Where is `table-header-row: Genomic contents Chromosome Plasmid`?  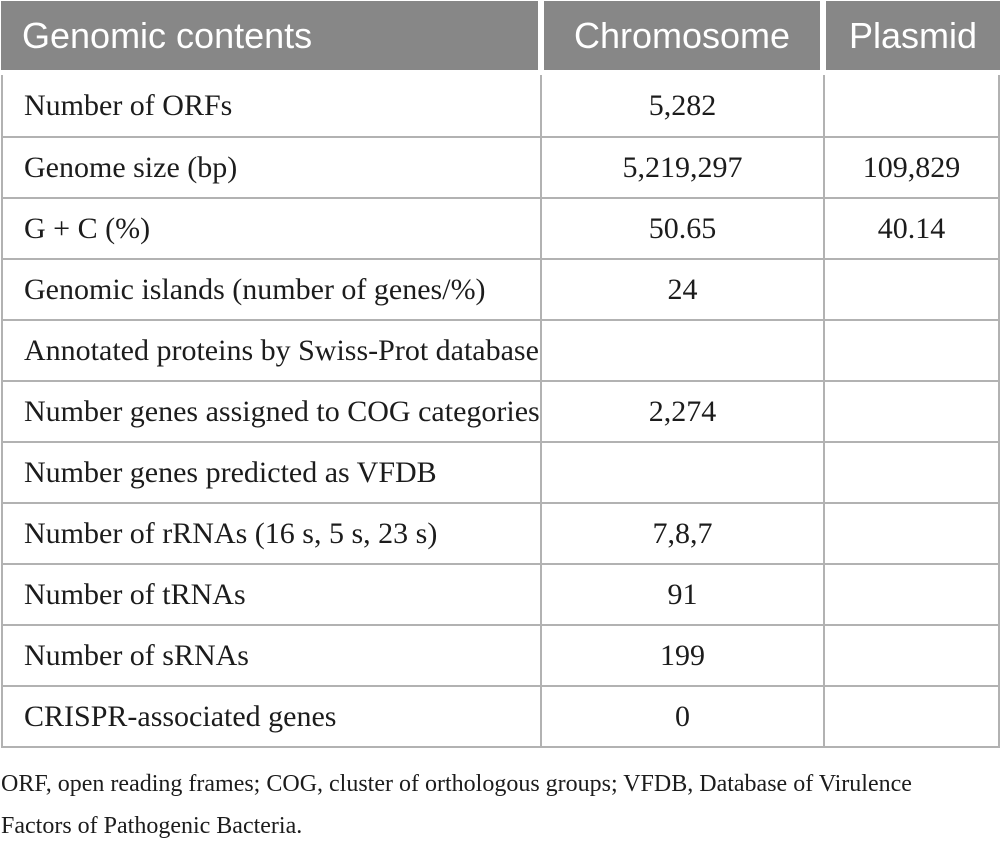 table-header-row: Genomic contents Chromosome Plasmid is located at coordinates (500, 35).